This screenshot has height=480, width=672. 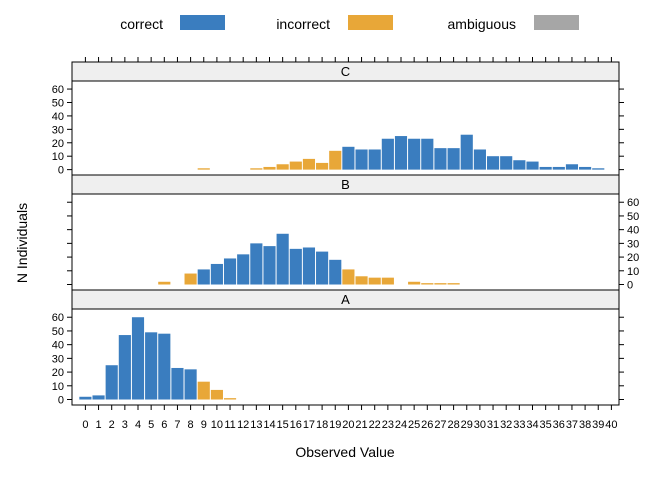 What do you see at coordinates (58, 90) in the screenshot?
I see `y-tick-label-C-60: 60` at bounding box center [58, 90].